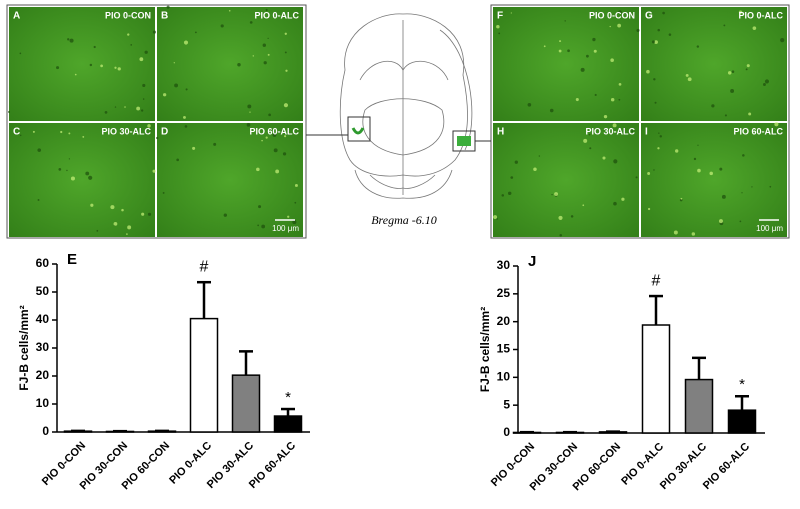 The width and height of the screenshot is (800, 509). Describe the element at coordinates (532, 261) in the screenshot. I see `panel-letter: J` at that location.